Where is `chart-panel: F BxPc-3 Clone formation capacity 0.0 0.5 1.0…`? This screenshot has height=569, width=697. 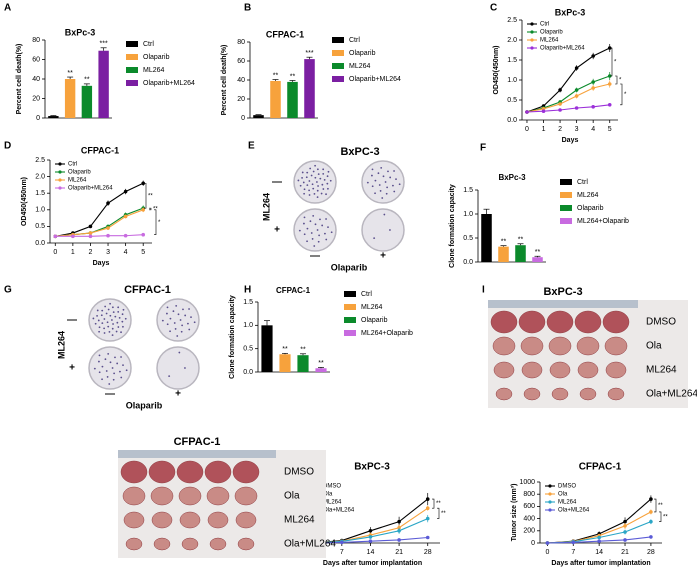 chart-panel: F BxPc-3 Clone formation capacity 0.0 0.5 1.0… is located at coordinates (539, 205).